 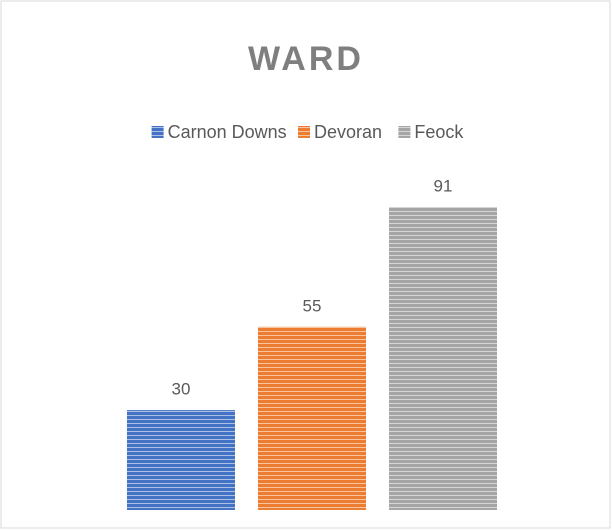 I want to click on value-label: 30, so click(x=181, y=389).